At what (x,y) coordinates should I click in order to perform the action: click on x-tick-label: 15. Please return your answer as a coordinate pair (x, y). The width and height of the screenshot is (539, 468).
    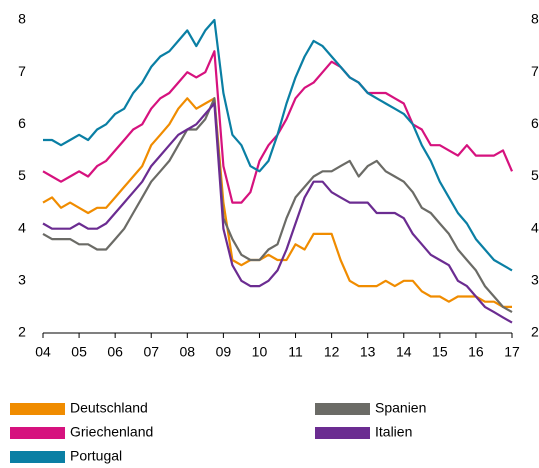
    Looking at the image, I should click on (440, 352).